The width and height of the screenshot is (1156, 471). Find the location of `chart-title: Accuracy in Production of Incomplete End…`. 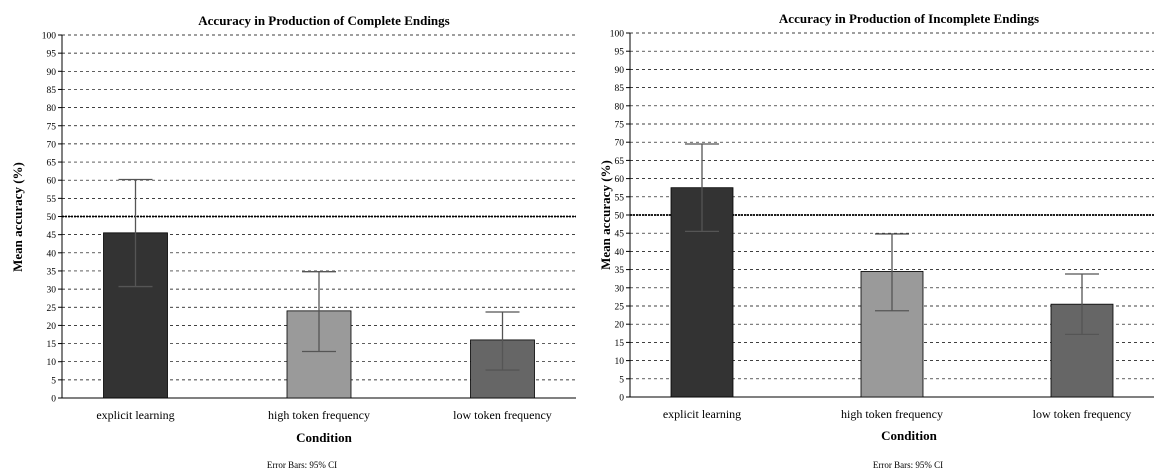

chart-title: Accuracy in Production of Incomplete End… is located at coordinates (909, 18).